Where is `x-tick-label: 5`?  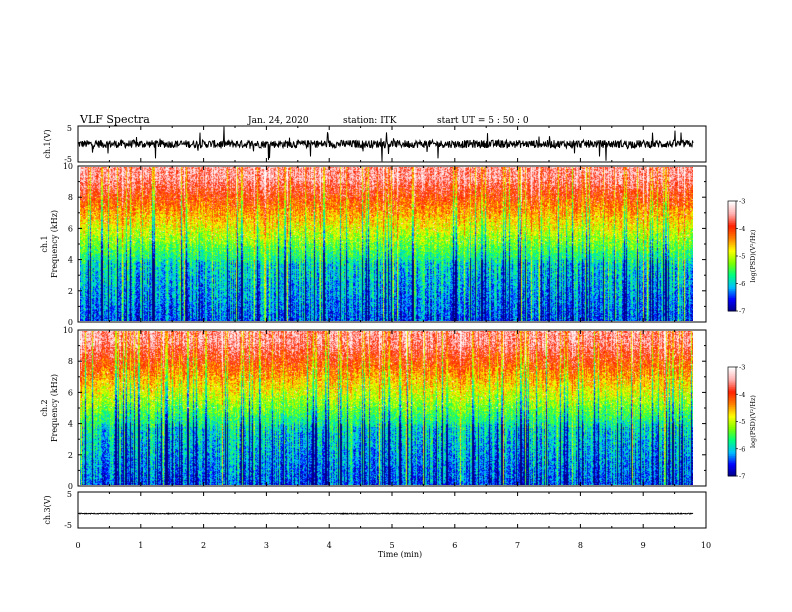
x-tick-label: 5 is located at coordinates (391, 545).